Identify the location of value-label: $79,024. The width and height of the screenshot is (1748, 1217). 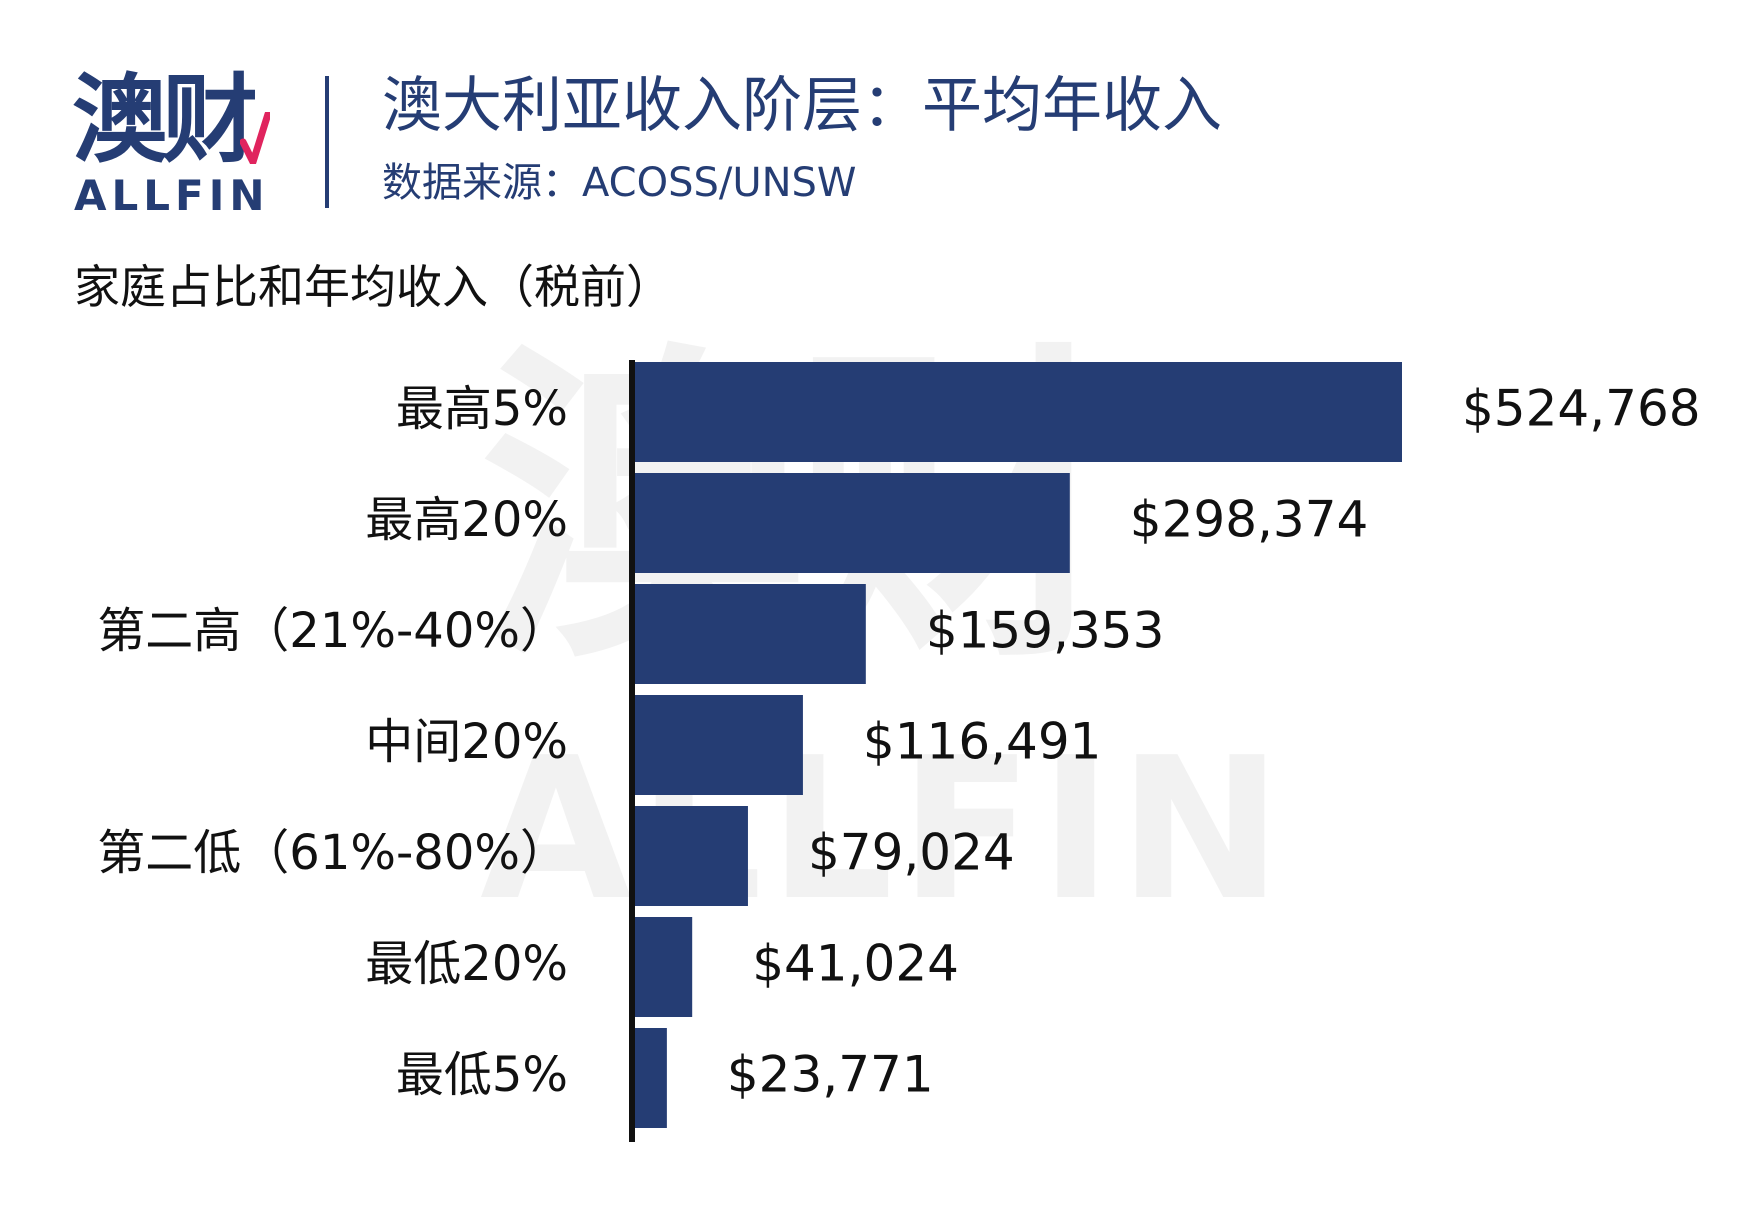
(911, 853).